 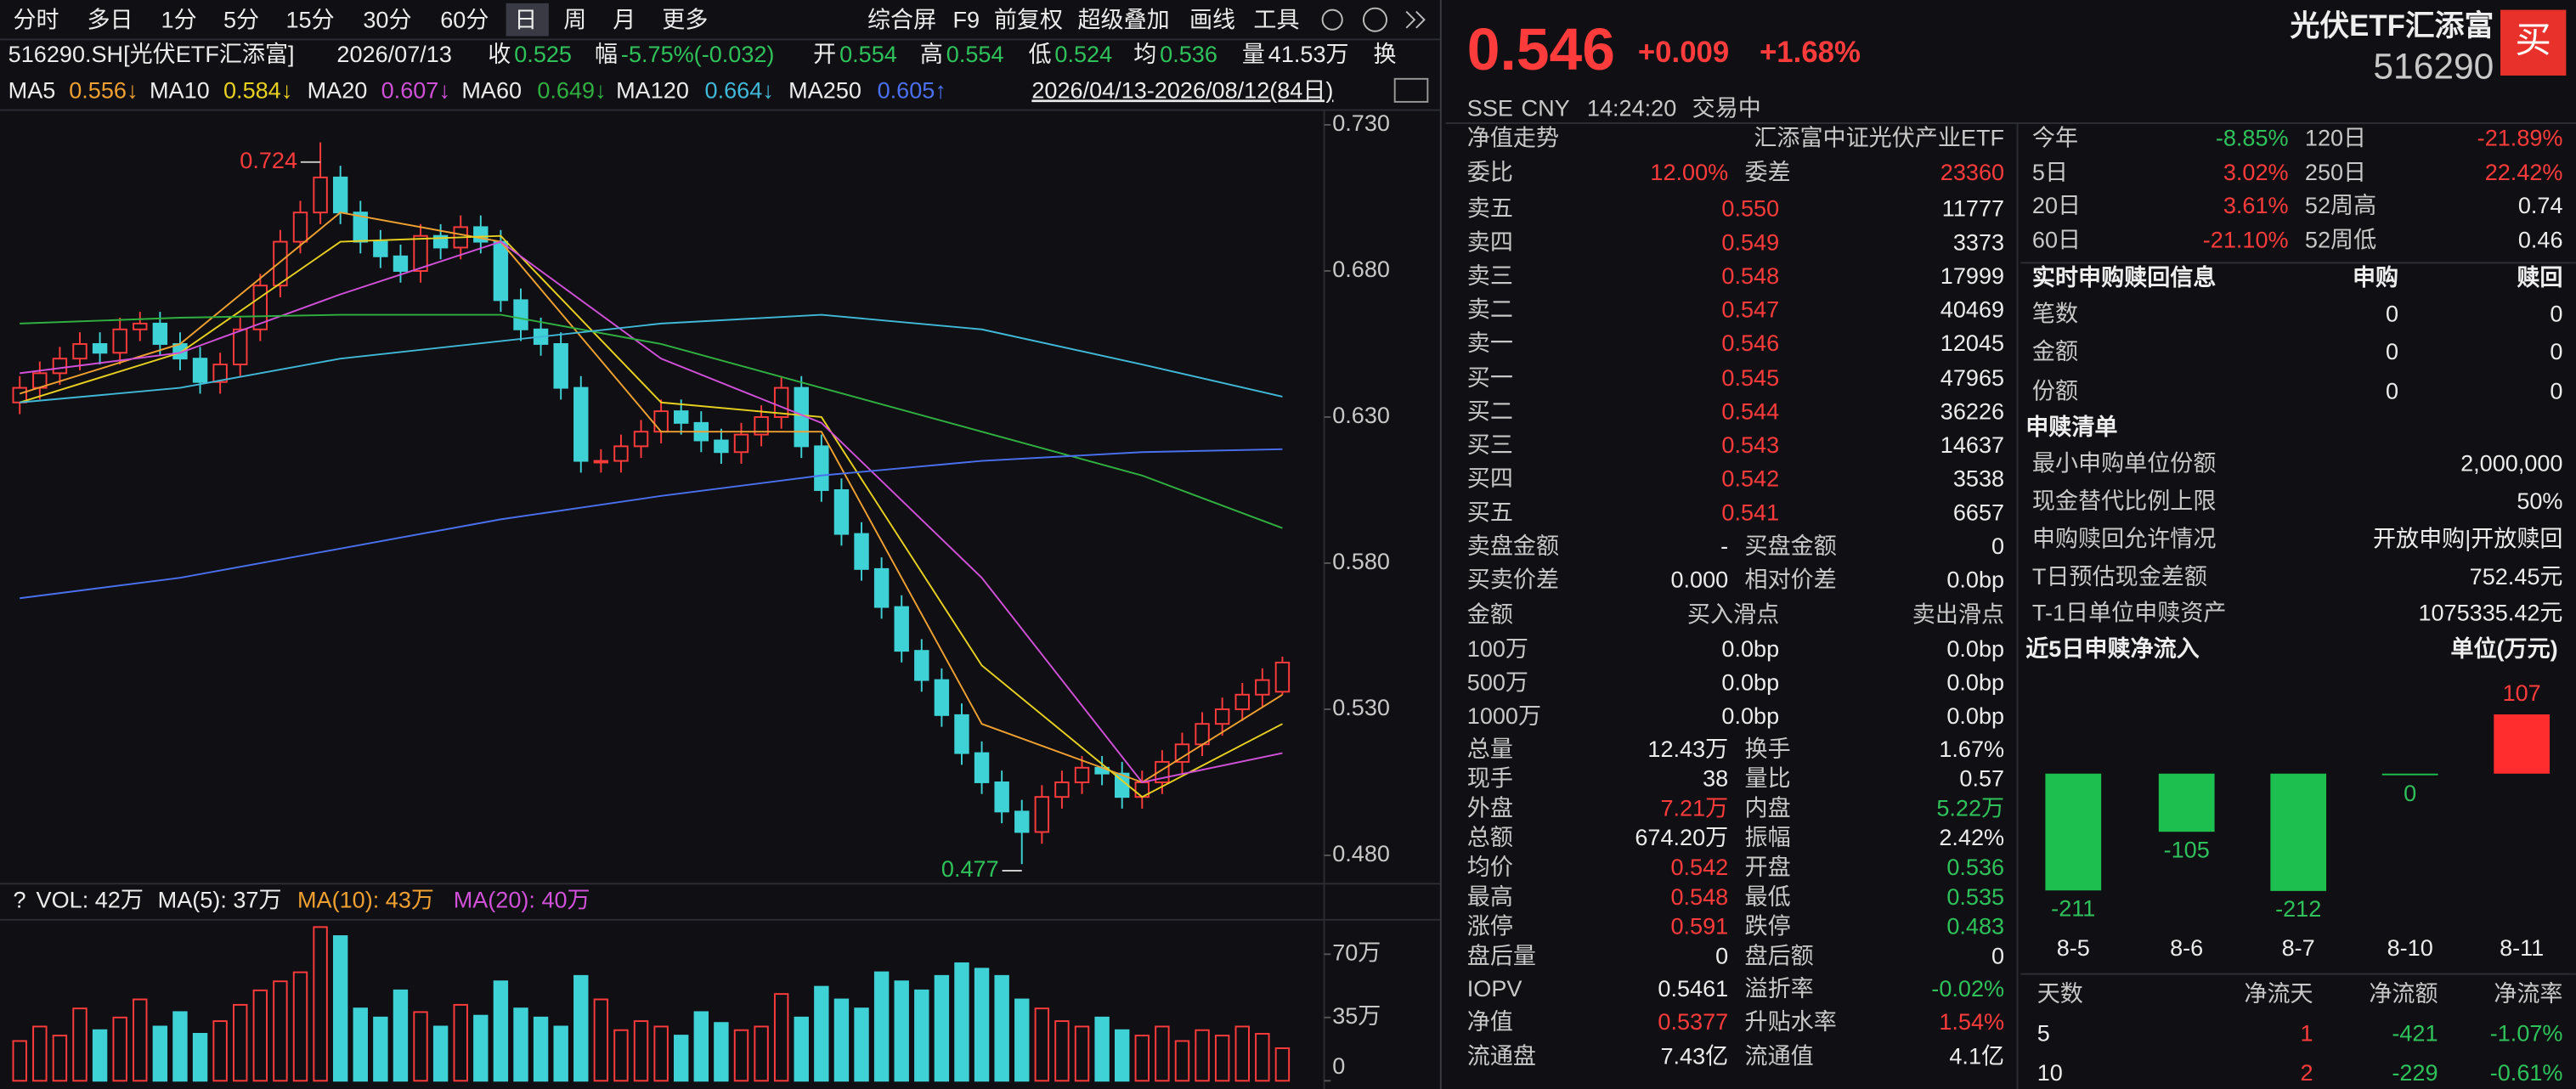 What do you see at coordinates (1356, 952) in the screenshot?
I see `volume-tick-label: 70万` at bounding box center [1356, 952].